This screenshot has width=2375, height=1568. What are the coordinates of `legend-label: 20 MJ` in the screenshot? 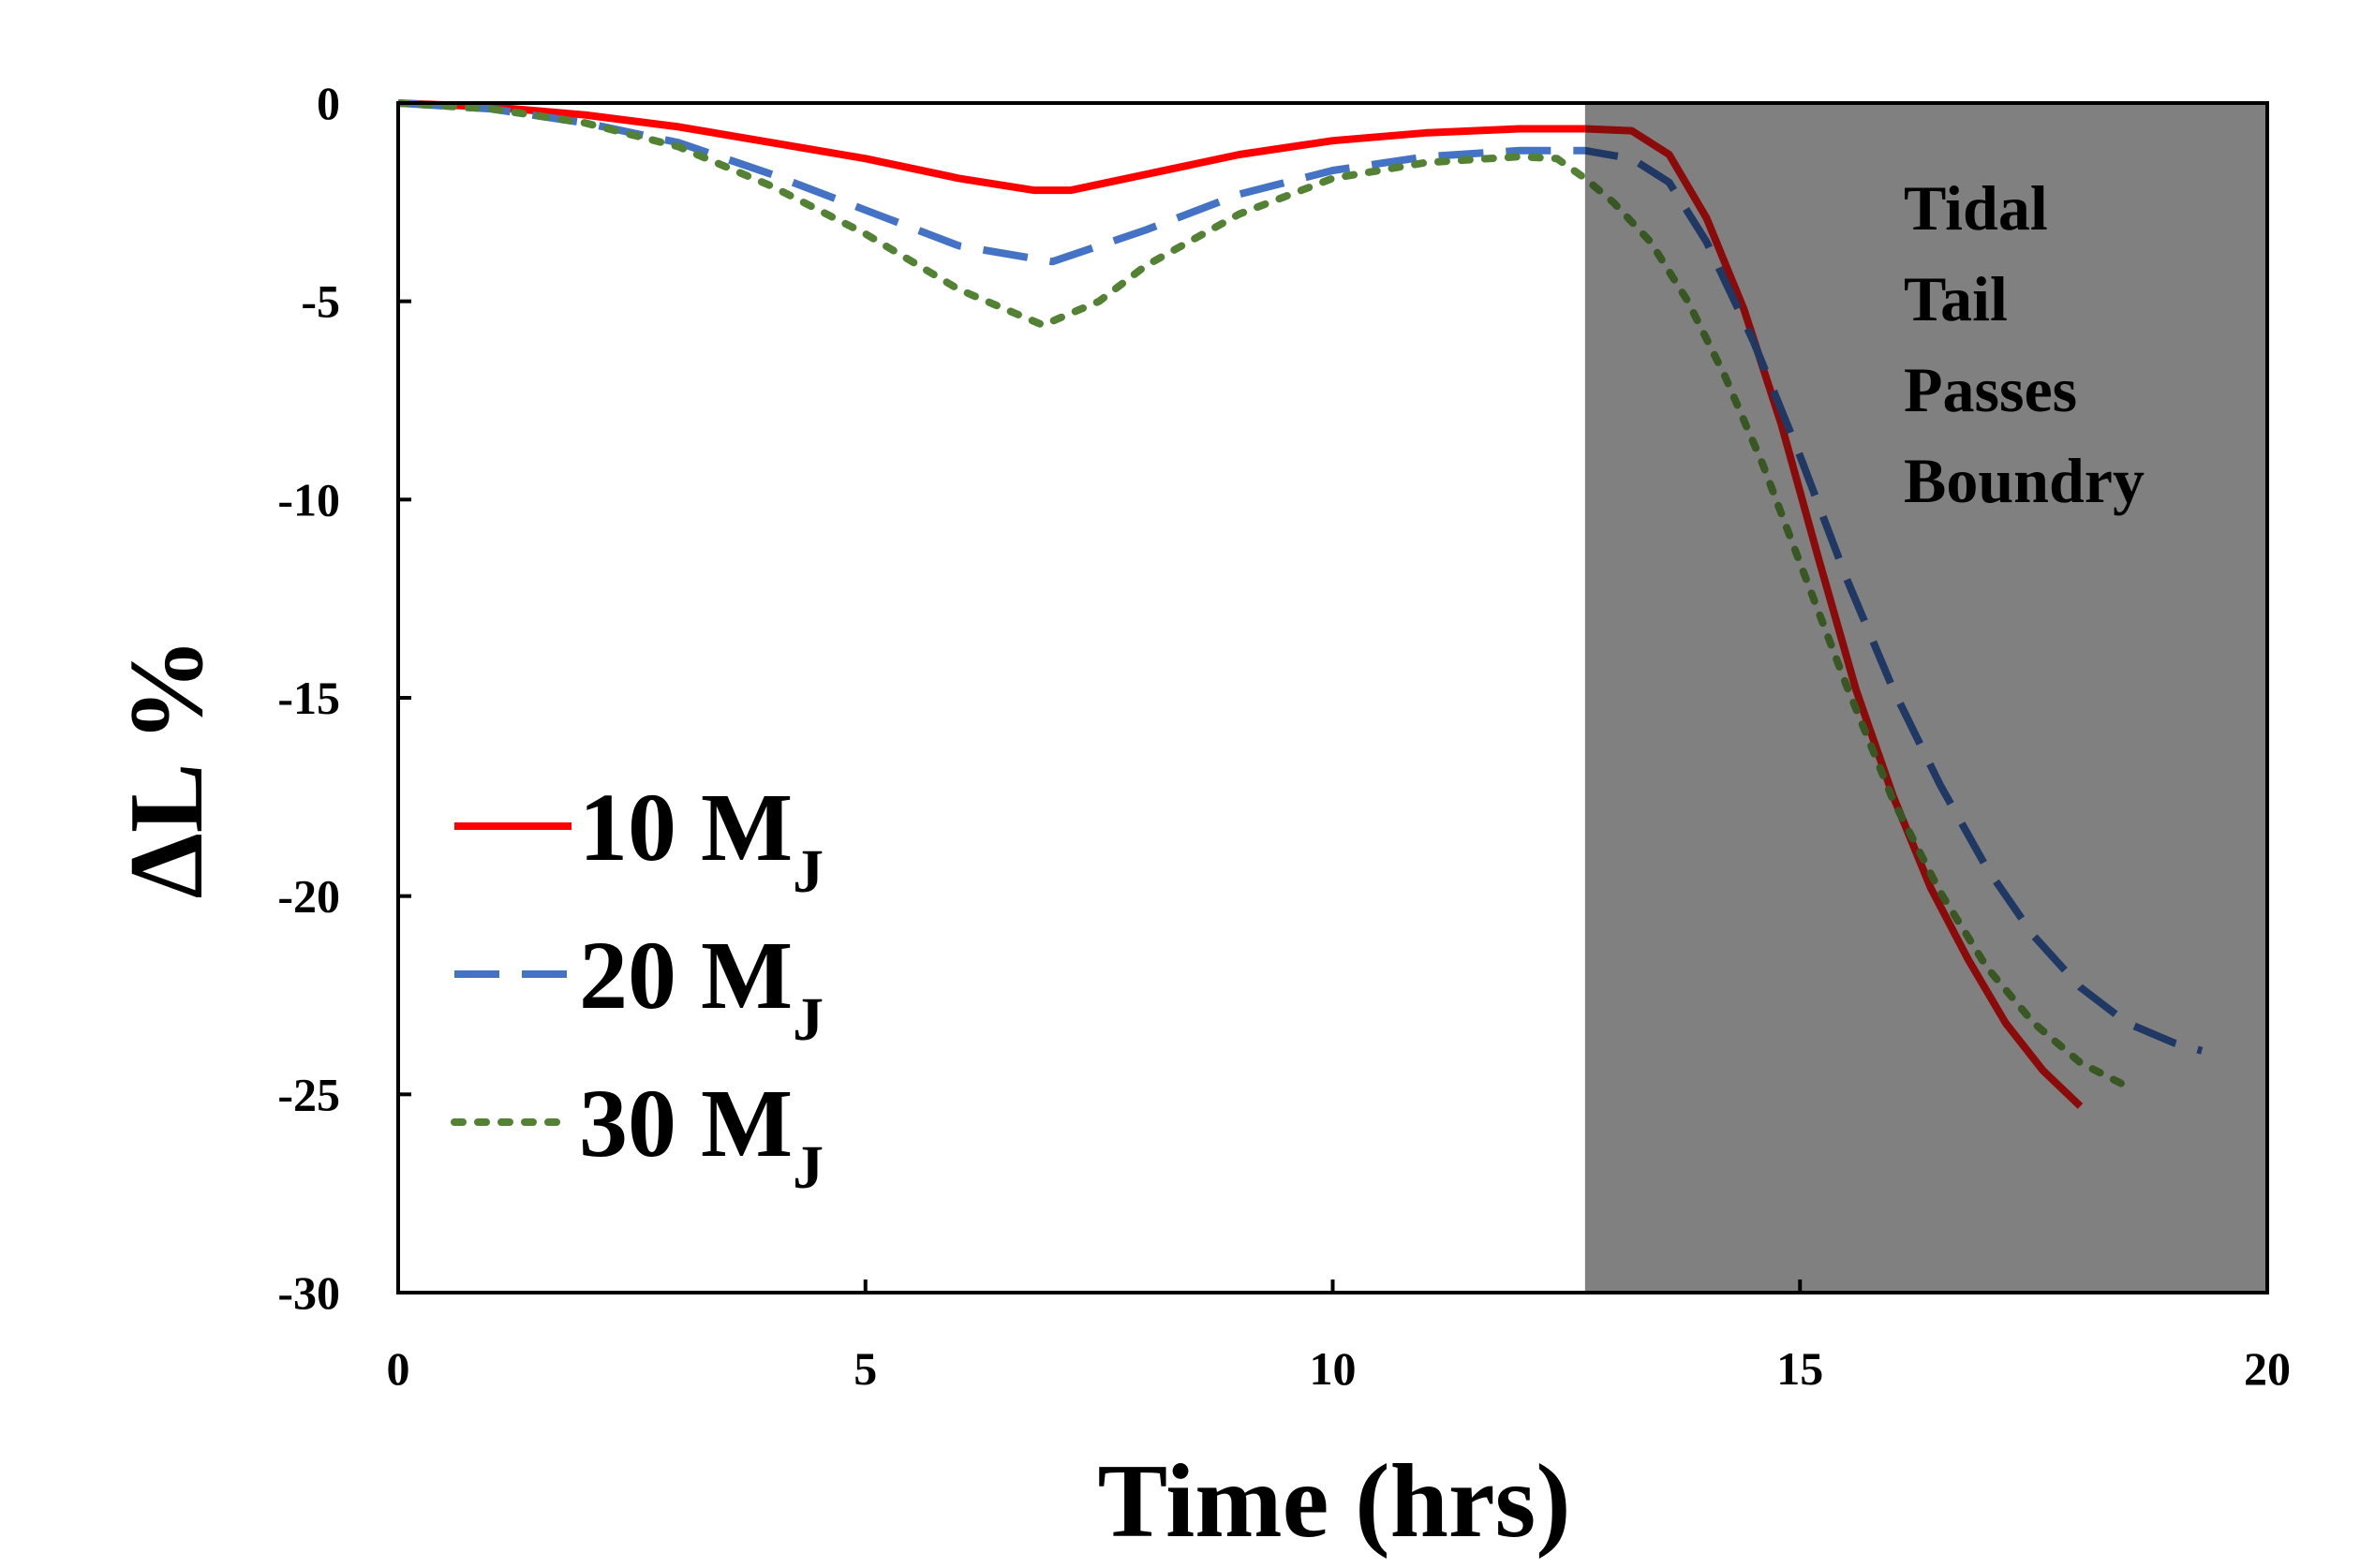 It's located at (701, 988).